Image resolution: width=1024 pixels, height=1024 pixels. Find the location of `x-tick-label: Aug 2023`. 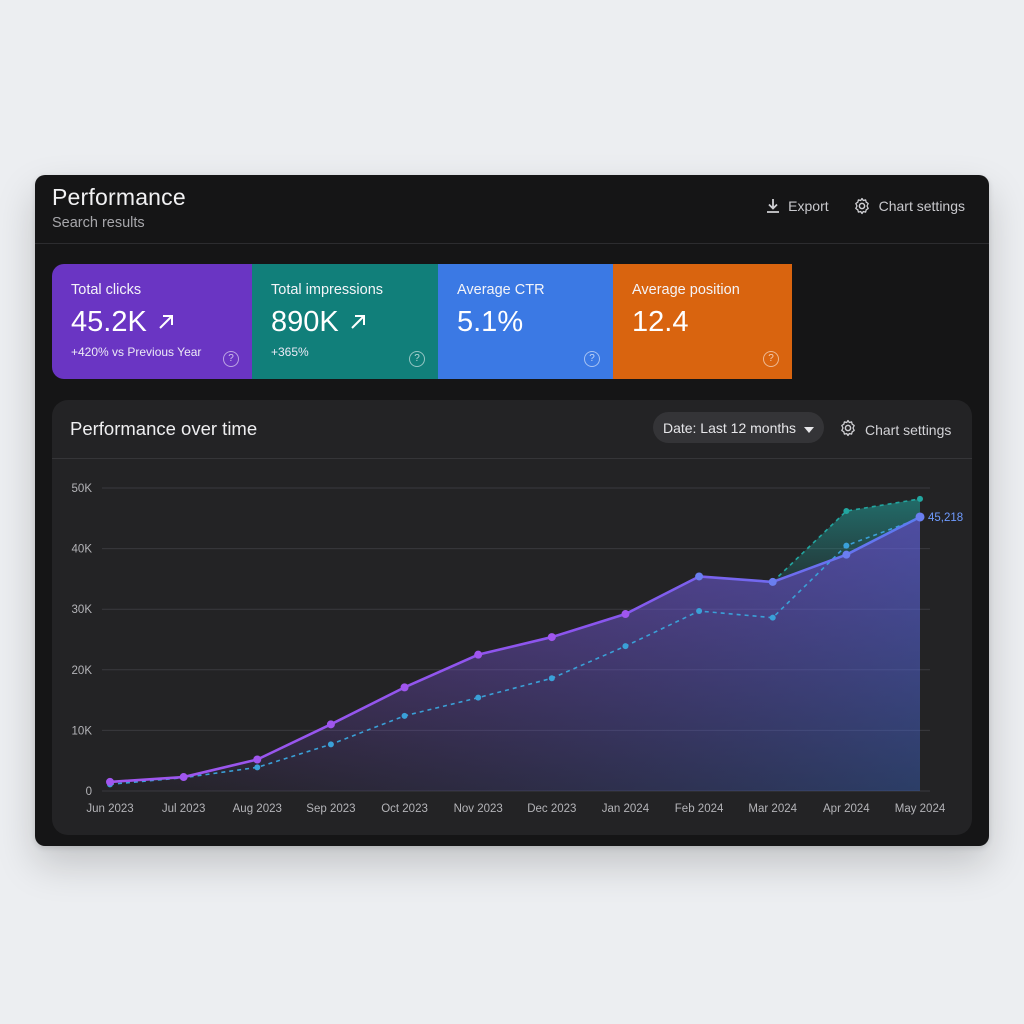

x-tick-label: Aug 2023 is located at coordinates (257, 809).